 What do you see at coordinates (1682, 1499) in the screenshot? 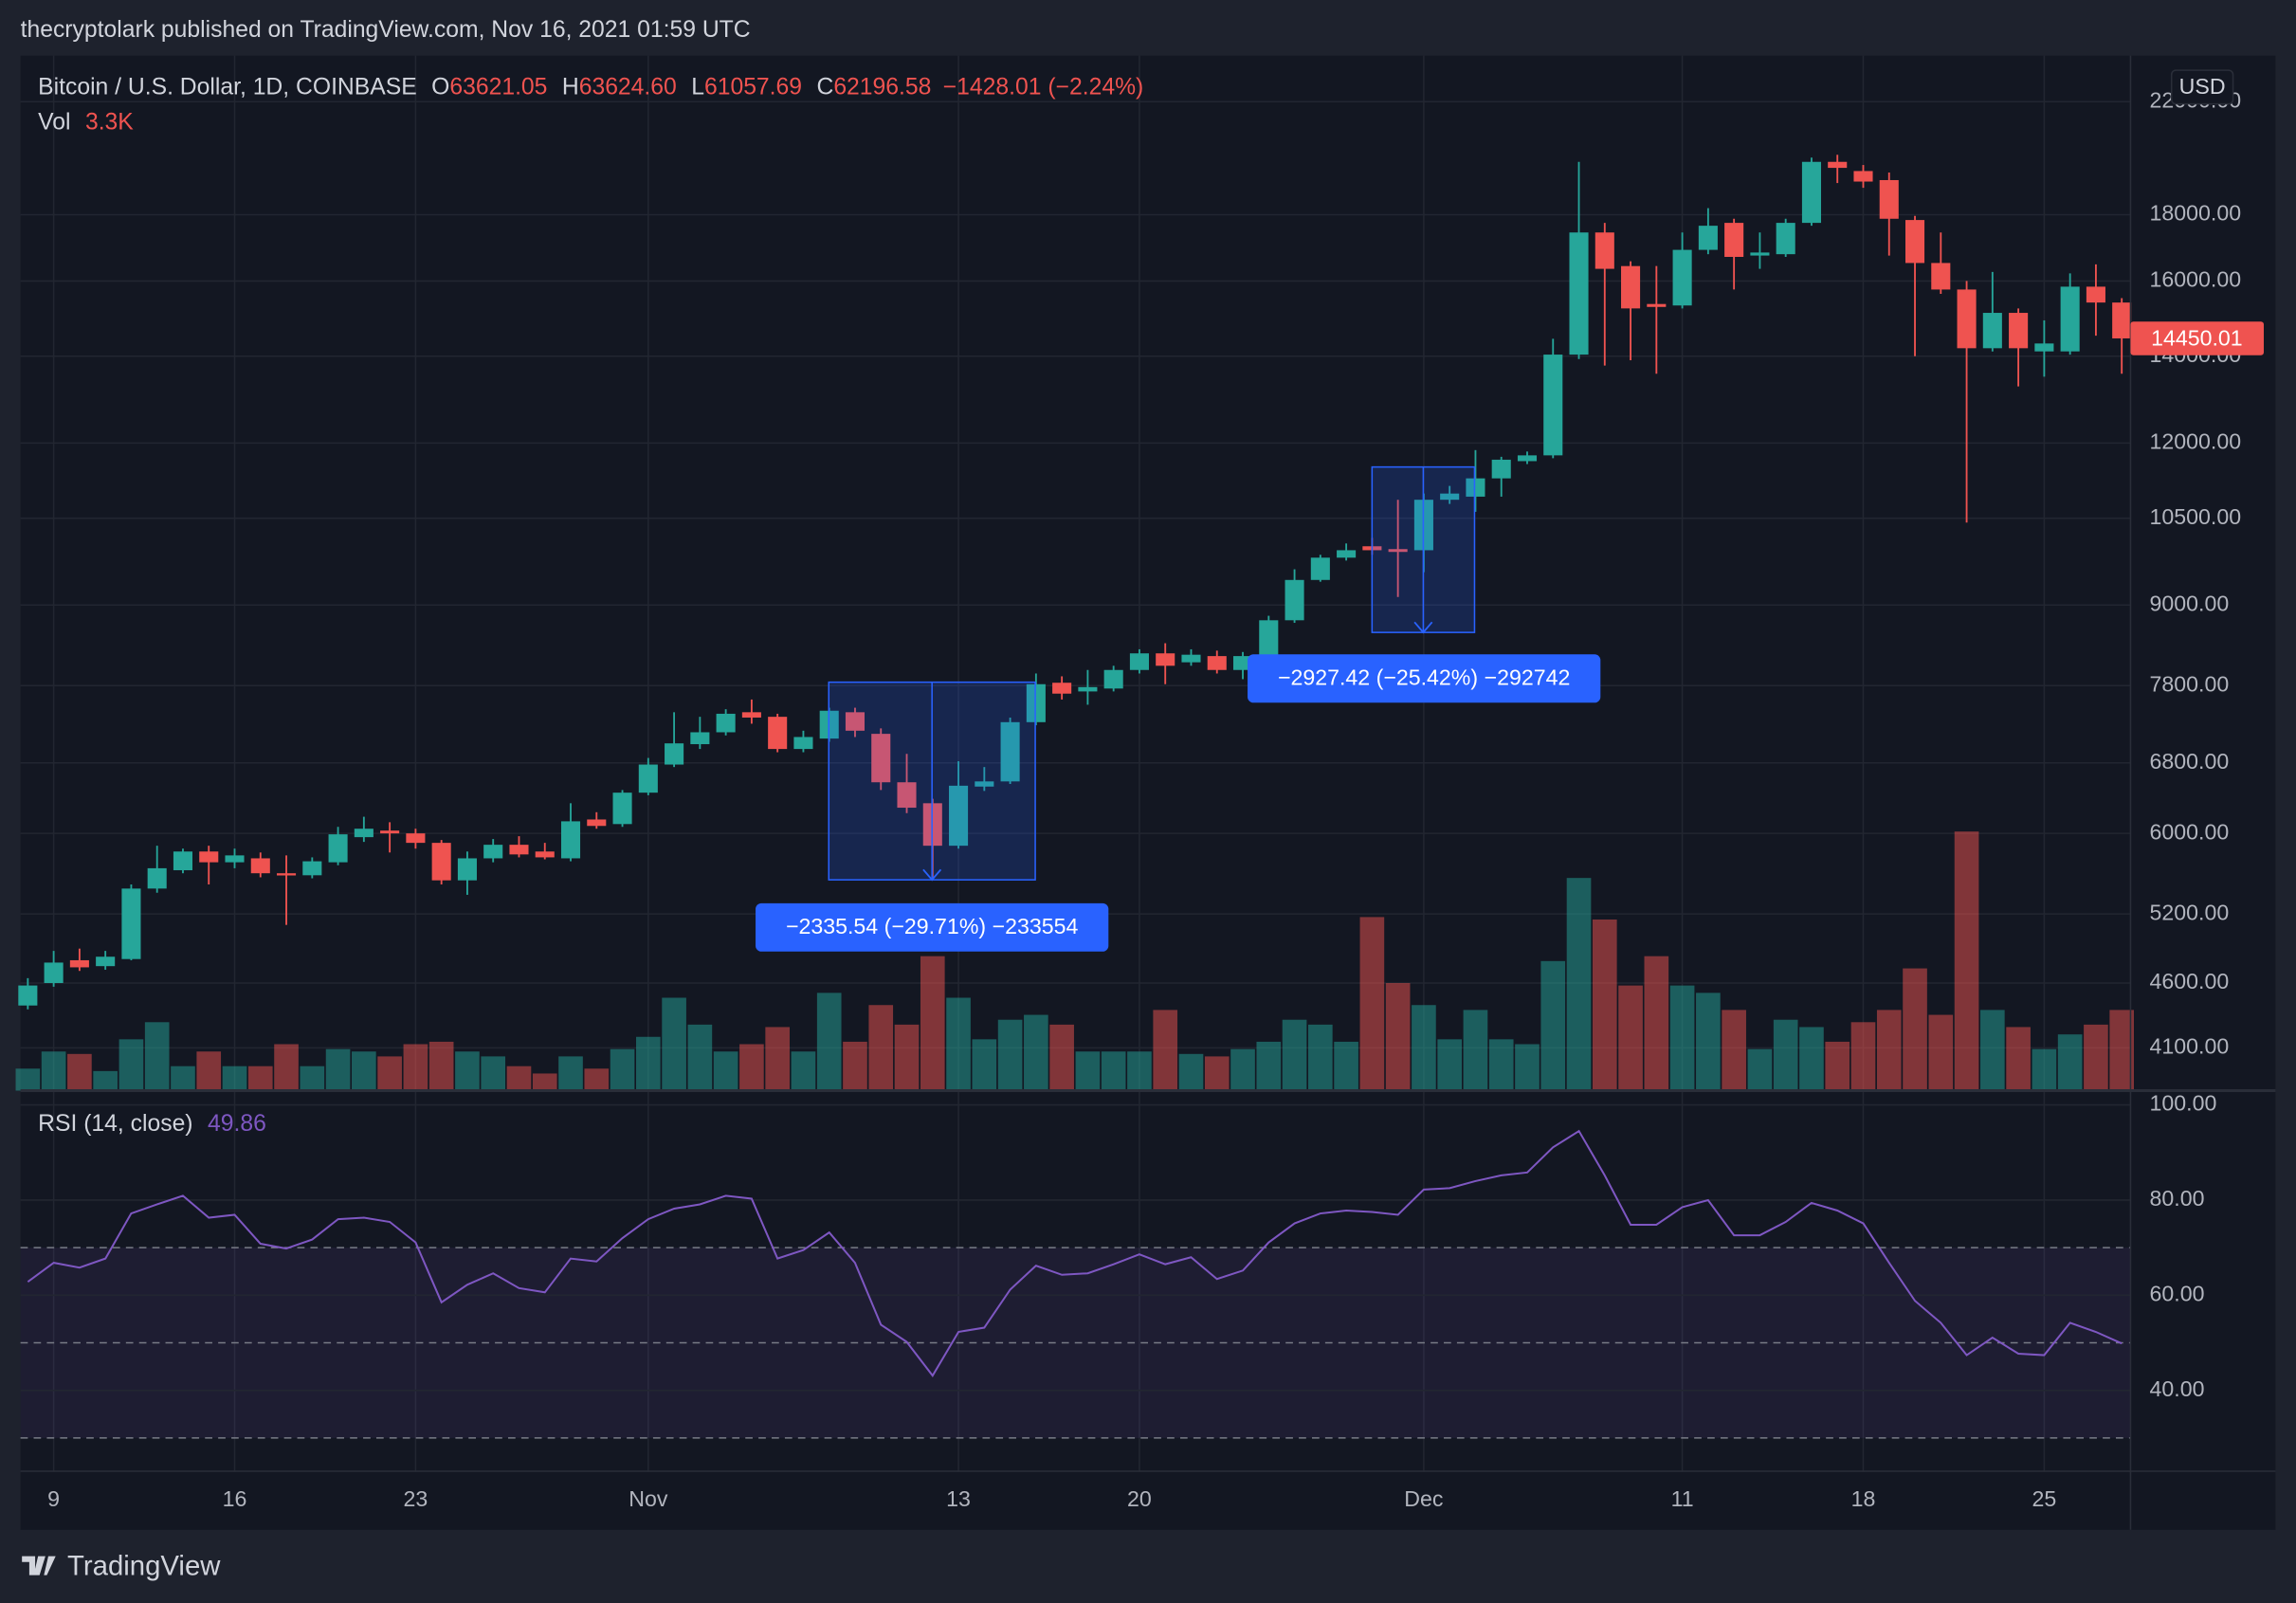
I see `x-tick-label: 11` at bounding box center [1682, 1499].